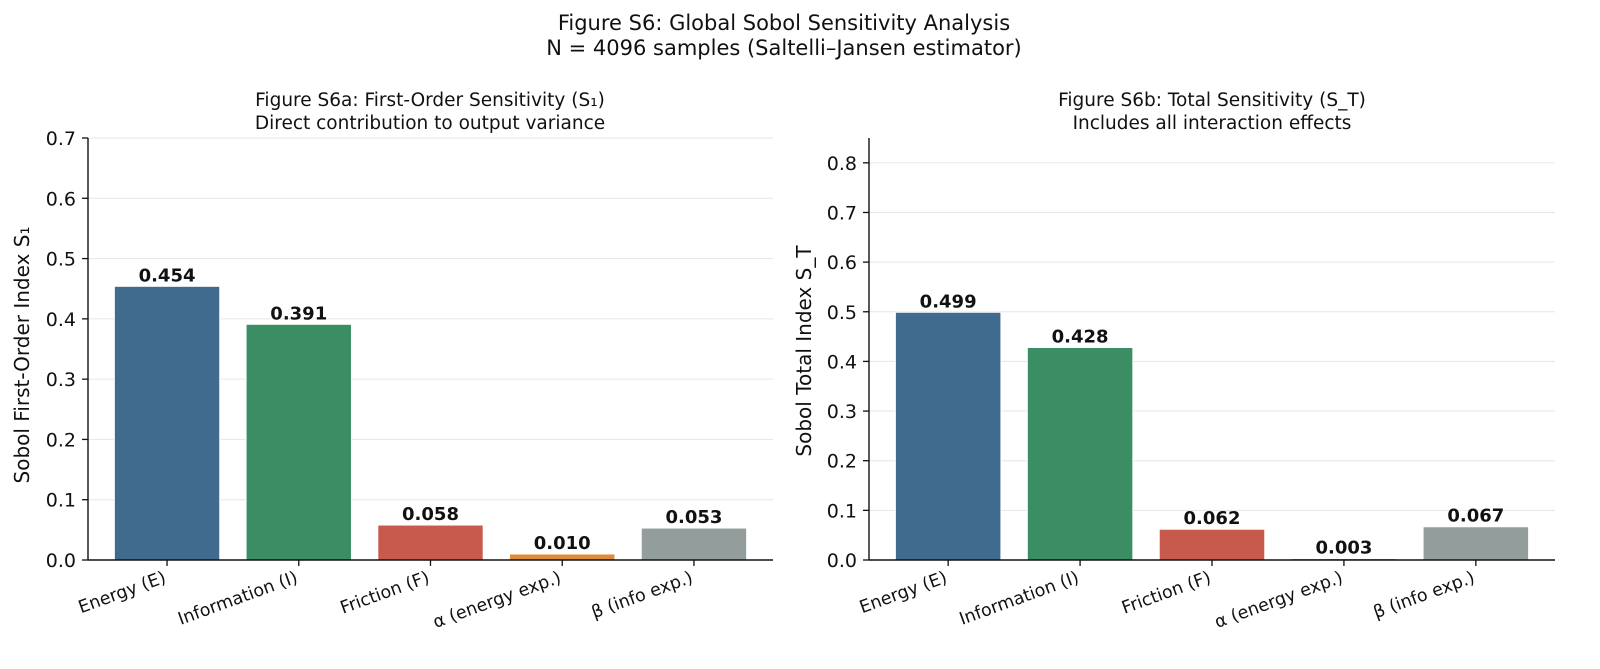  Describe the element at coordinates (842, 164) in the screenshot. I see `y-tick-label: 0.8` at that location.